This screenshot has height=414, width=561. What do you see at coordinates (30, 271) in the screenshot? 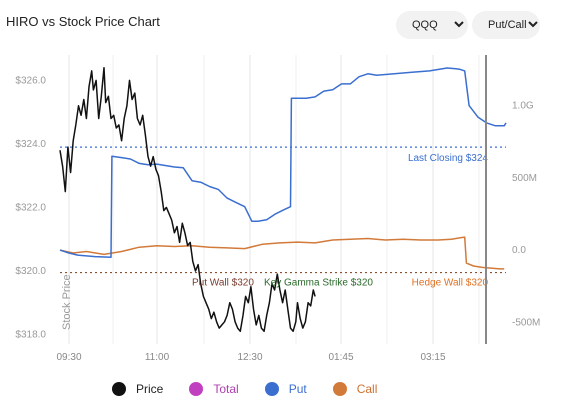
I see `y-left-tick-label: $320.0` at bounding box center [30, 271].